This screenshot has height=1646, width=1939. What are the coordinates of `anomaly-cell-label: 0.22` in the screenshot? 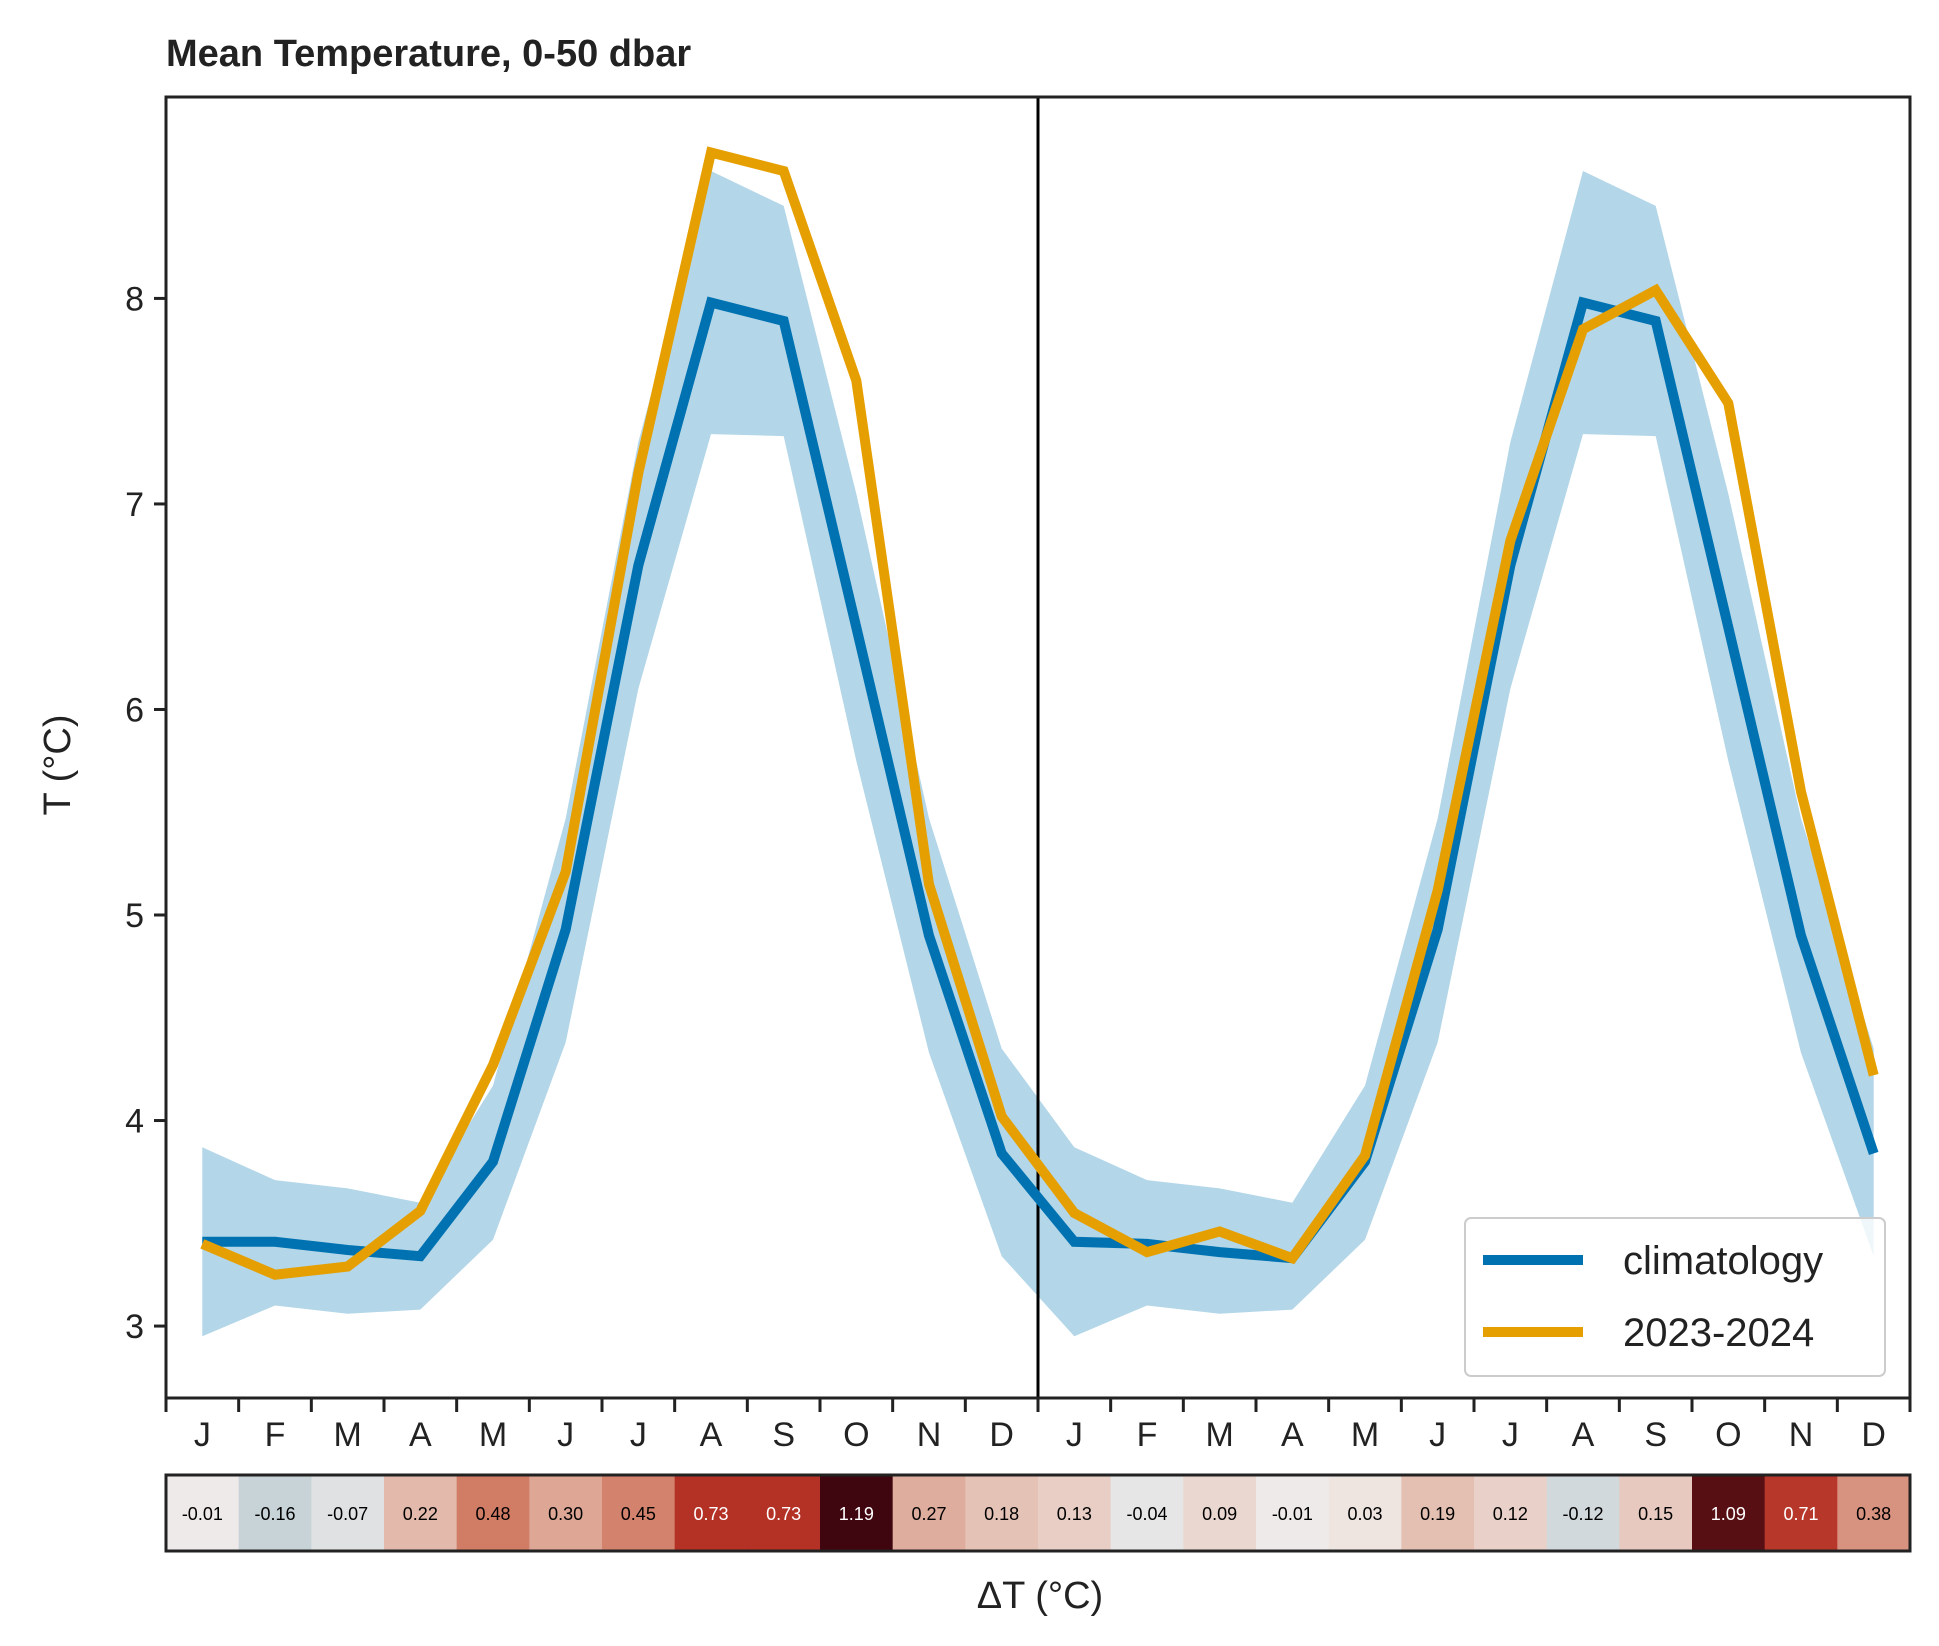 It's located at (420, 1514).